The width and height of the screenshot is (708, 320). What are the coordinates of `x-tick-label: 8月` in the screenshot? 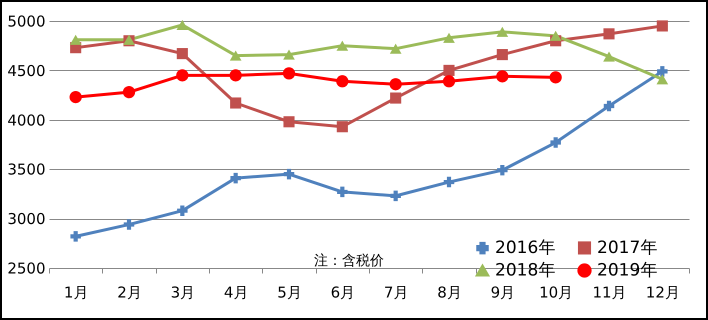 It's located at (449, 293).